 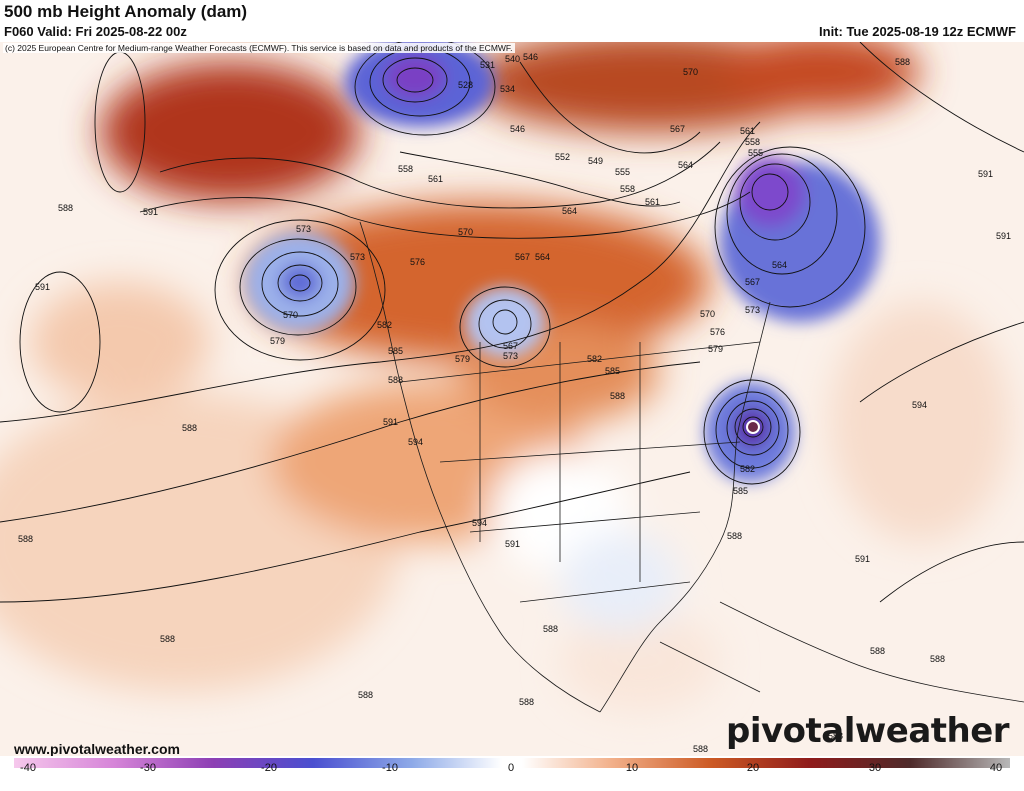 I want to click on colorbar-label: 0, so click(x=511, y=768).